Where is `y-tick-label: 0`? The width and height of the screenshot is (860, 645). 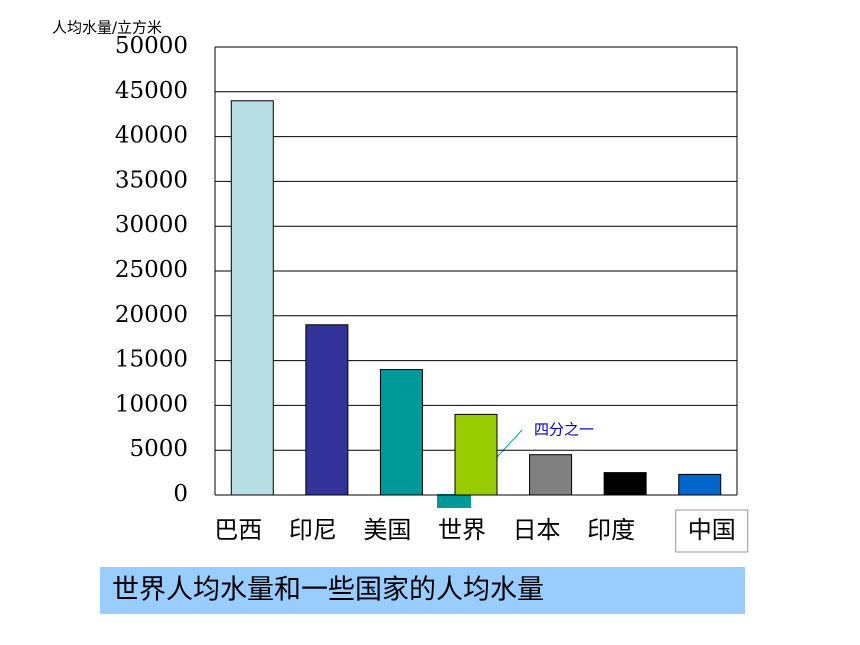 y-tick-label: 0 is located at coordinates (180, 494).